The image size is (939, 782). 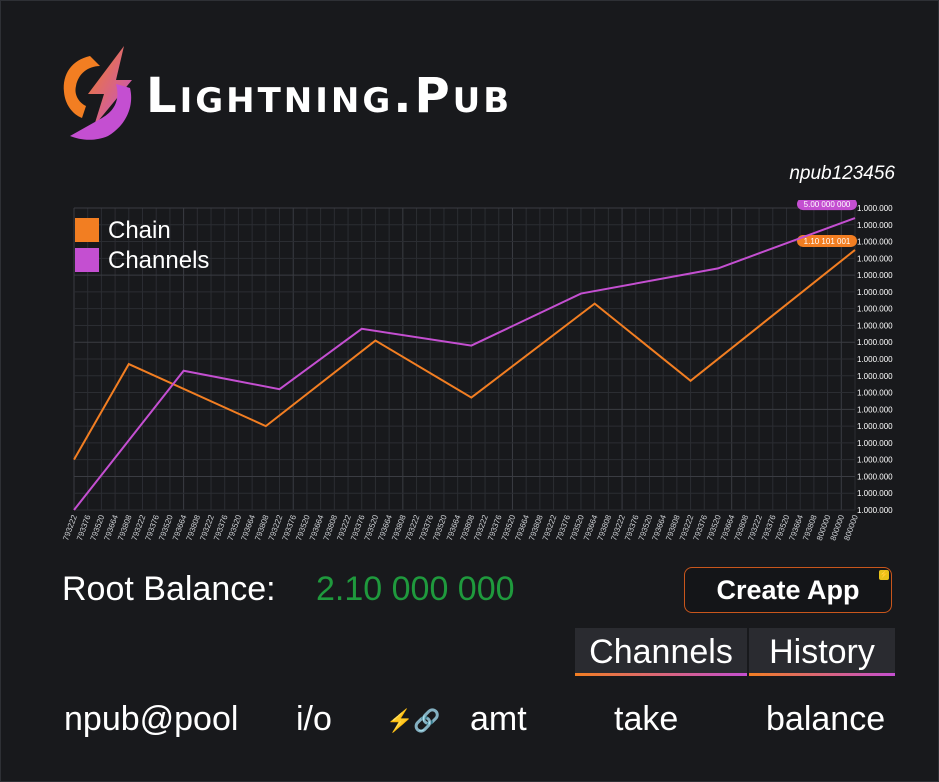 I want to click on column-header-balance: balance, so click(x=826, y=719).